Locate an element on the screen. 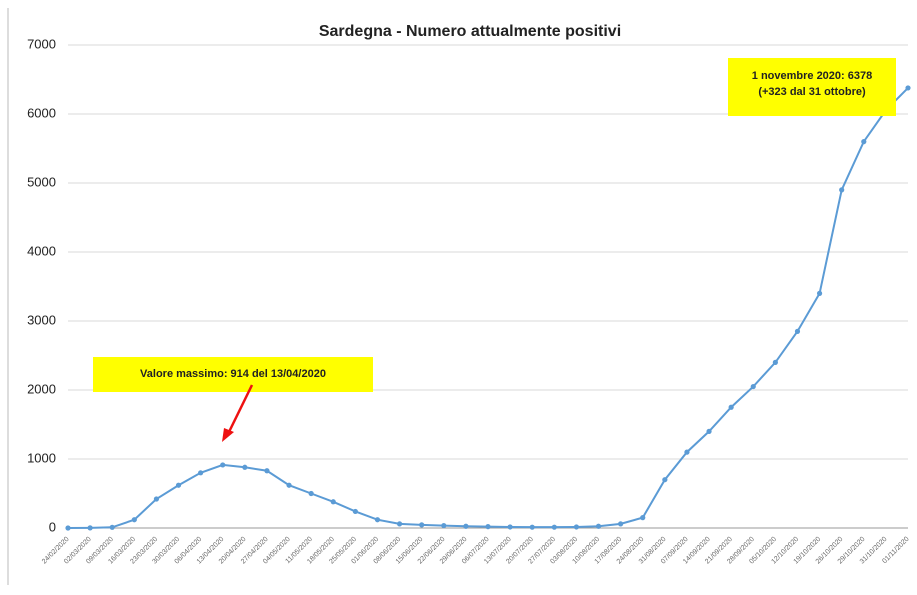 This screenshot has width=917, height=595. arrow-head is located at coordinates (228, 435).